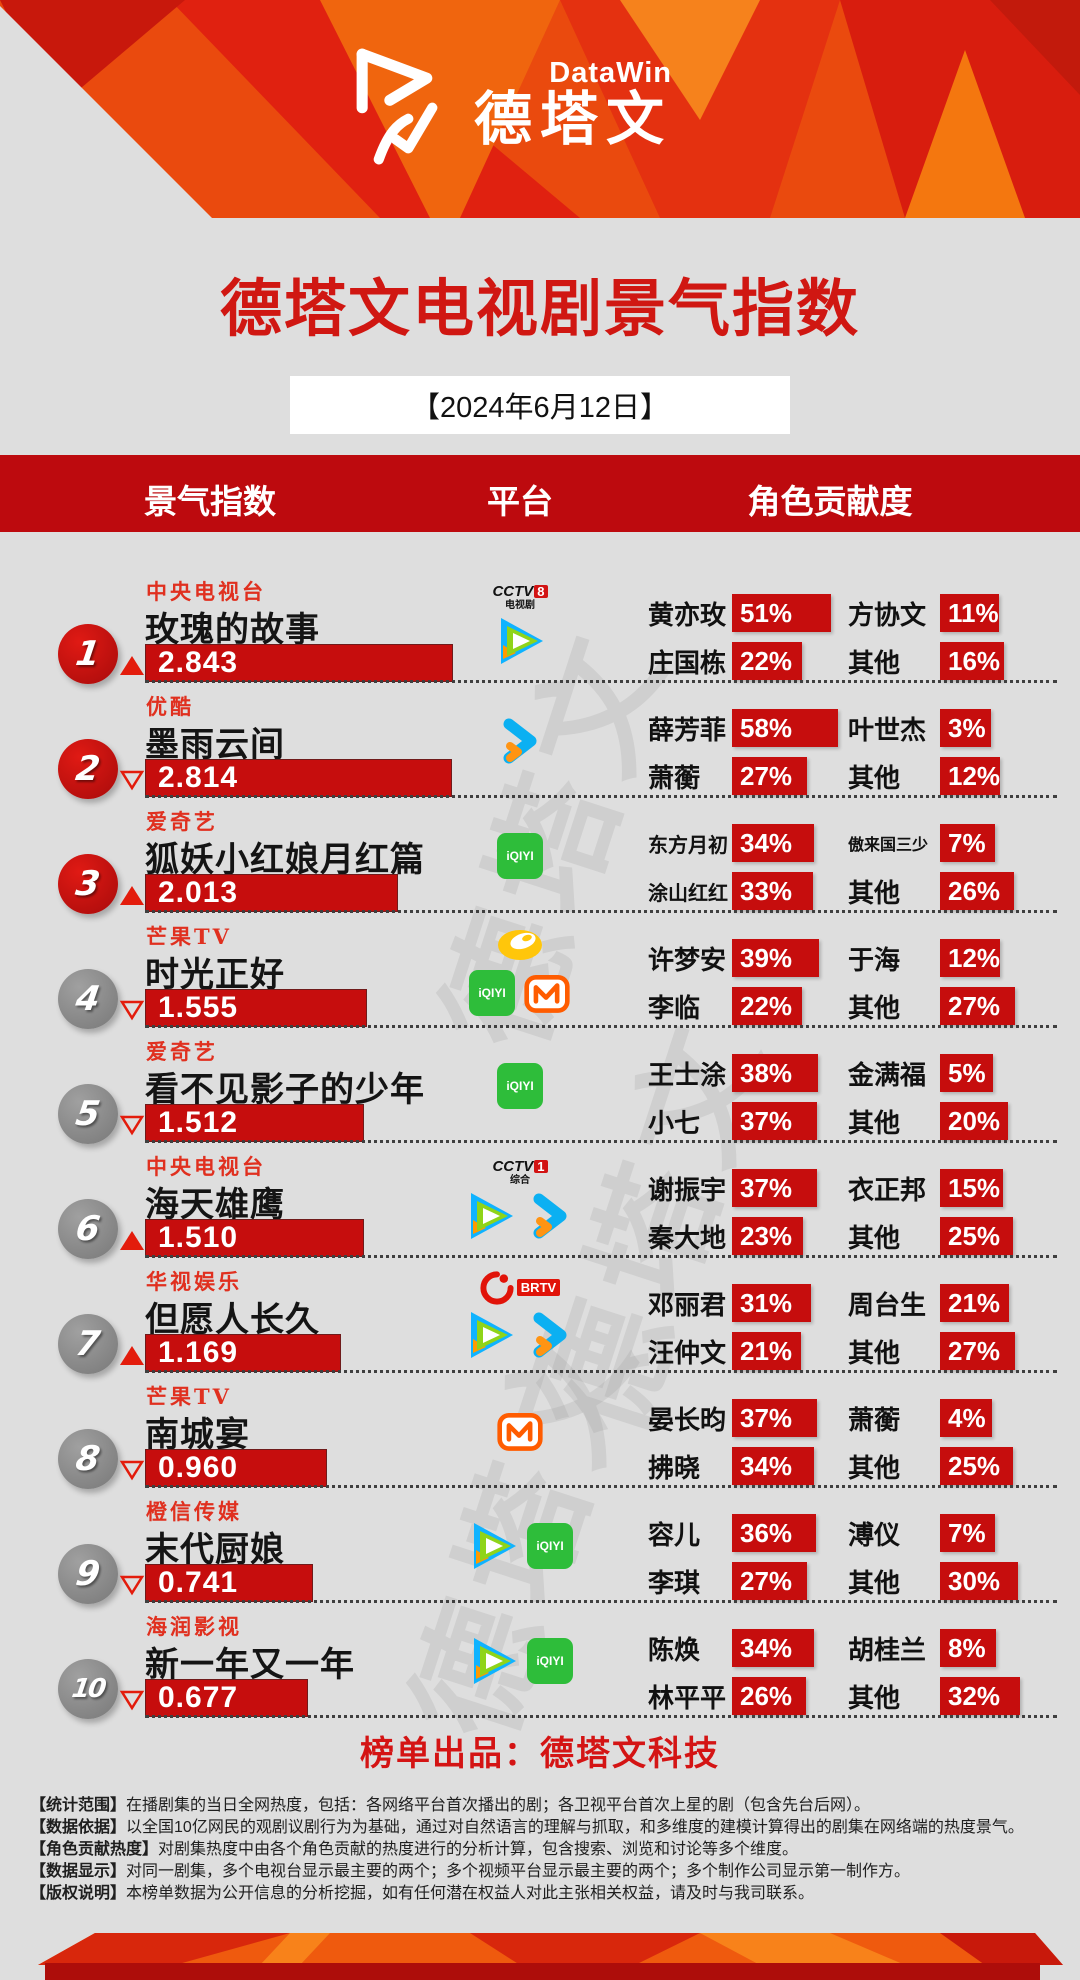  I want to click on cctv-channel-name: 综合, so click(519, 1180).